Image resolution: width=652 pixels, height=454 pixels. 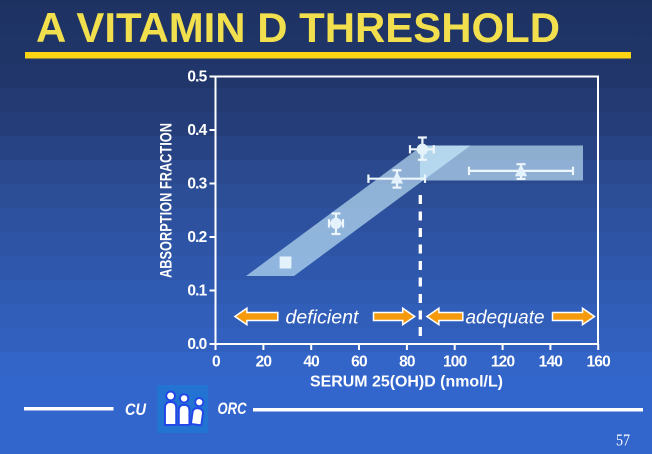 I want to click on svg-text: 0, so click(x=216, y=362).